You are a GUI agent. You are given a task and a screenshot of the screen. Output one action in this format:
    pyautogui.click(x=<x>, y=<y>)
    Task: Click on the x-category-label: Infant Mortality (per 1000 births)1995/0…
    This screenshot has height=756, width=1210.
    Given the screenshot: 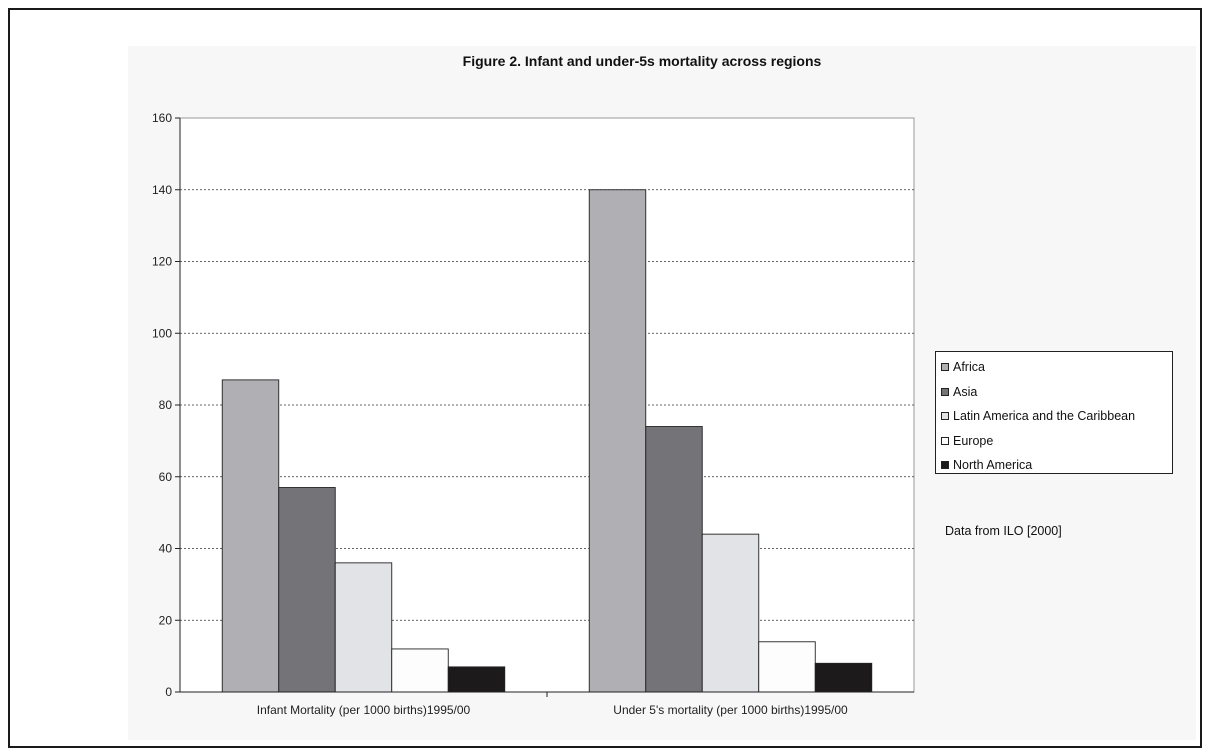 What is the action you would take?
    pyautogui.click(x=364, y=710)
    